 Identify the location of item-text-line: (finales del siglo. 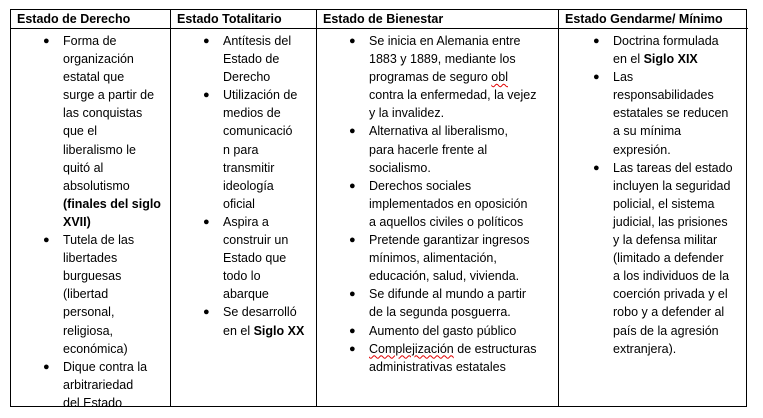
(90, 204).